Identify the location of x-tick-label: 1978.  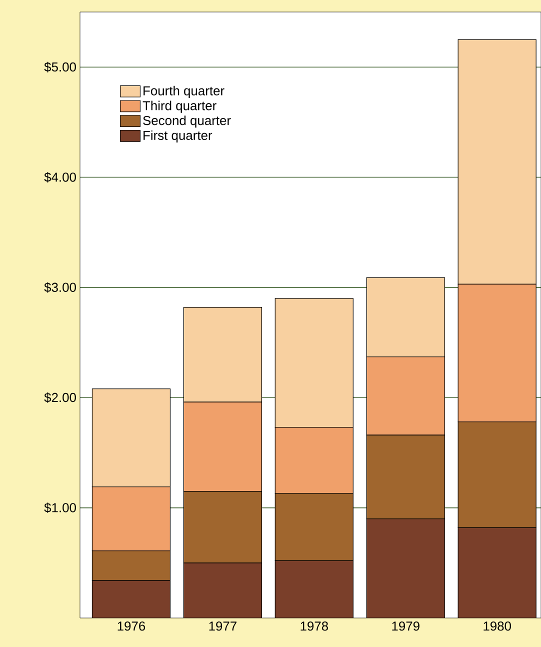
(314, 626).